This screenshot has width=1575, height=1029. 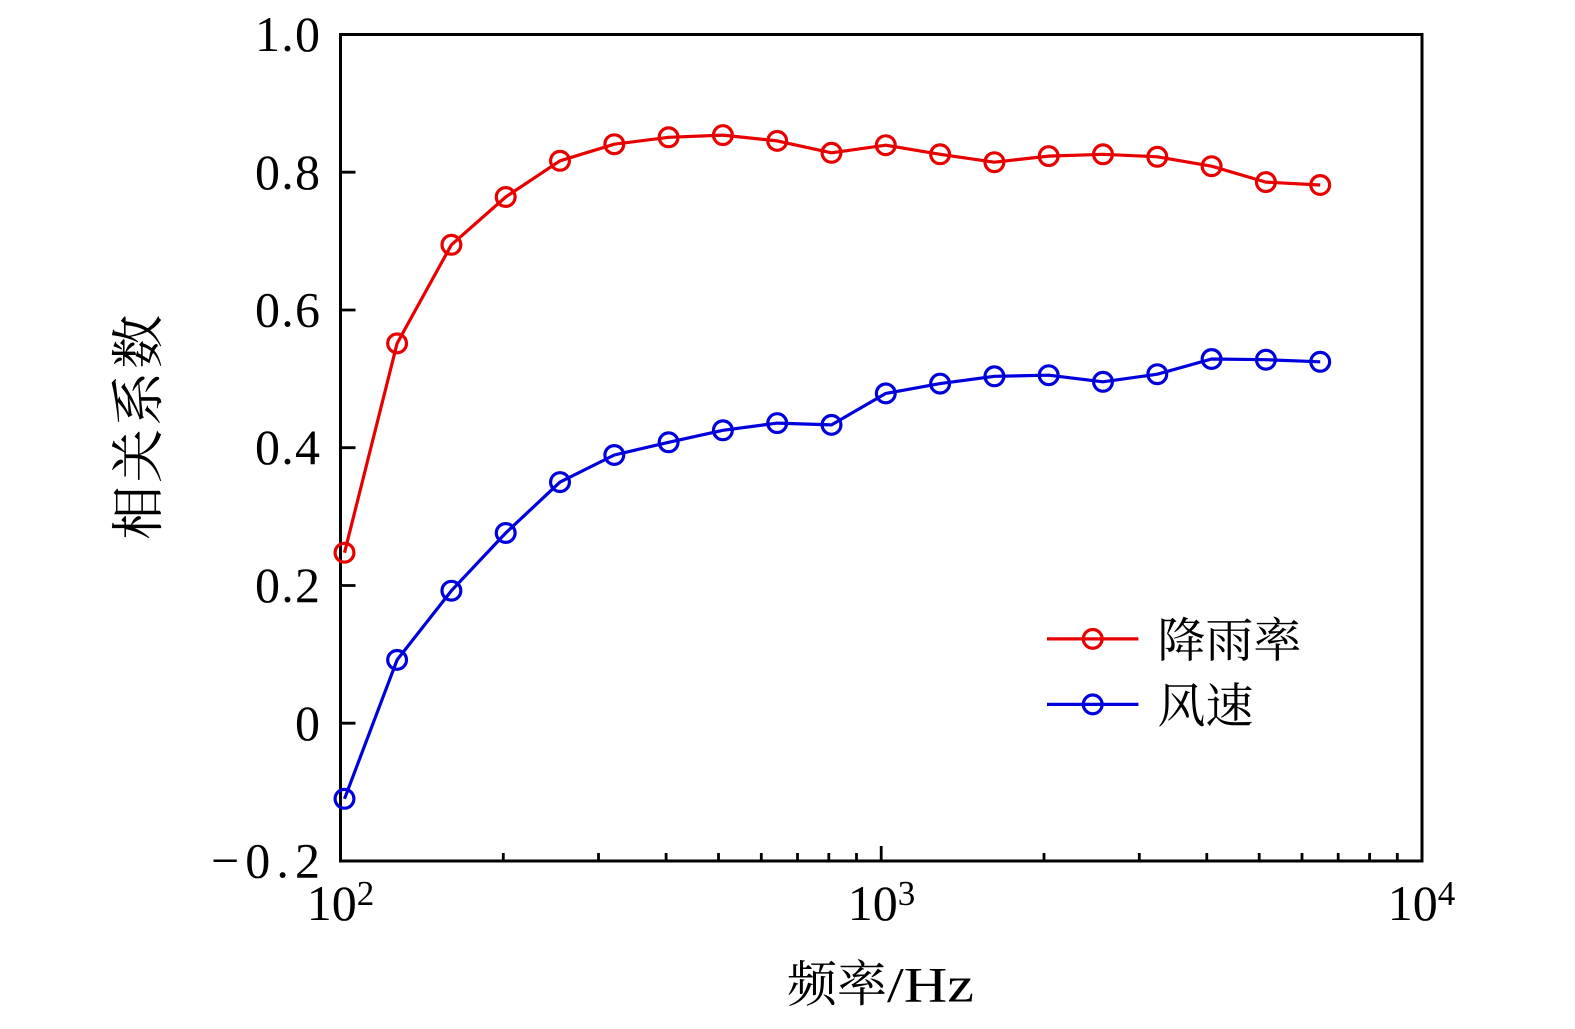 I want to click on svg-text: 10⁴, so click(x=1422, y=902).